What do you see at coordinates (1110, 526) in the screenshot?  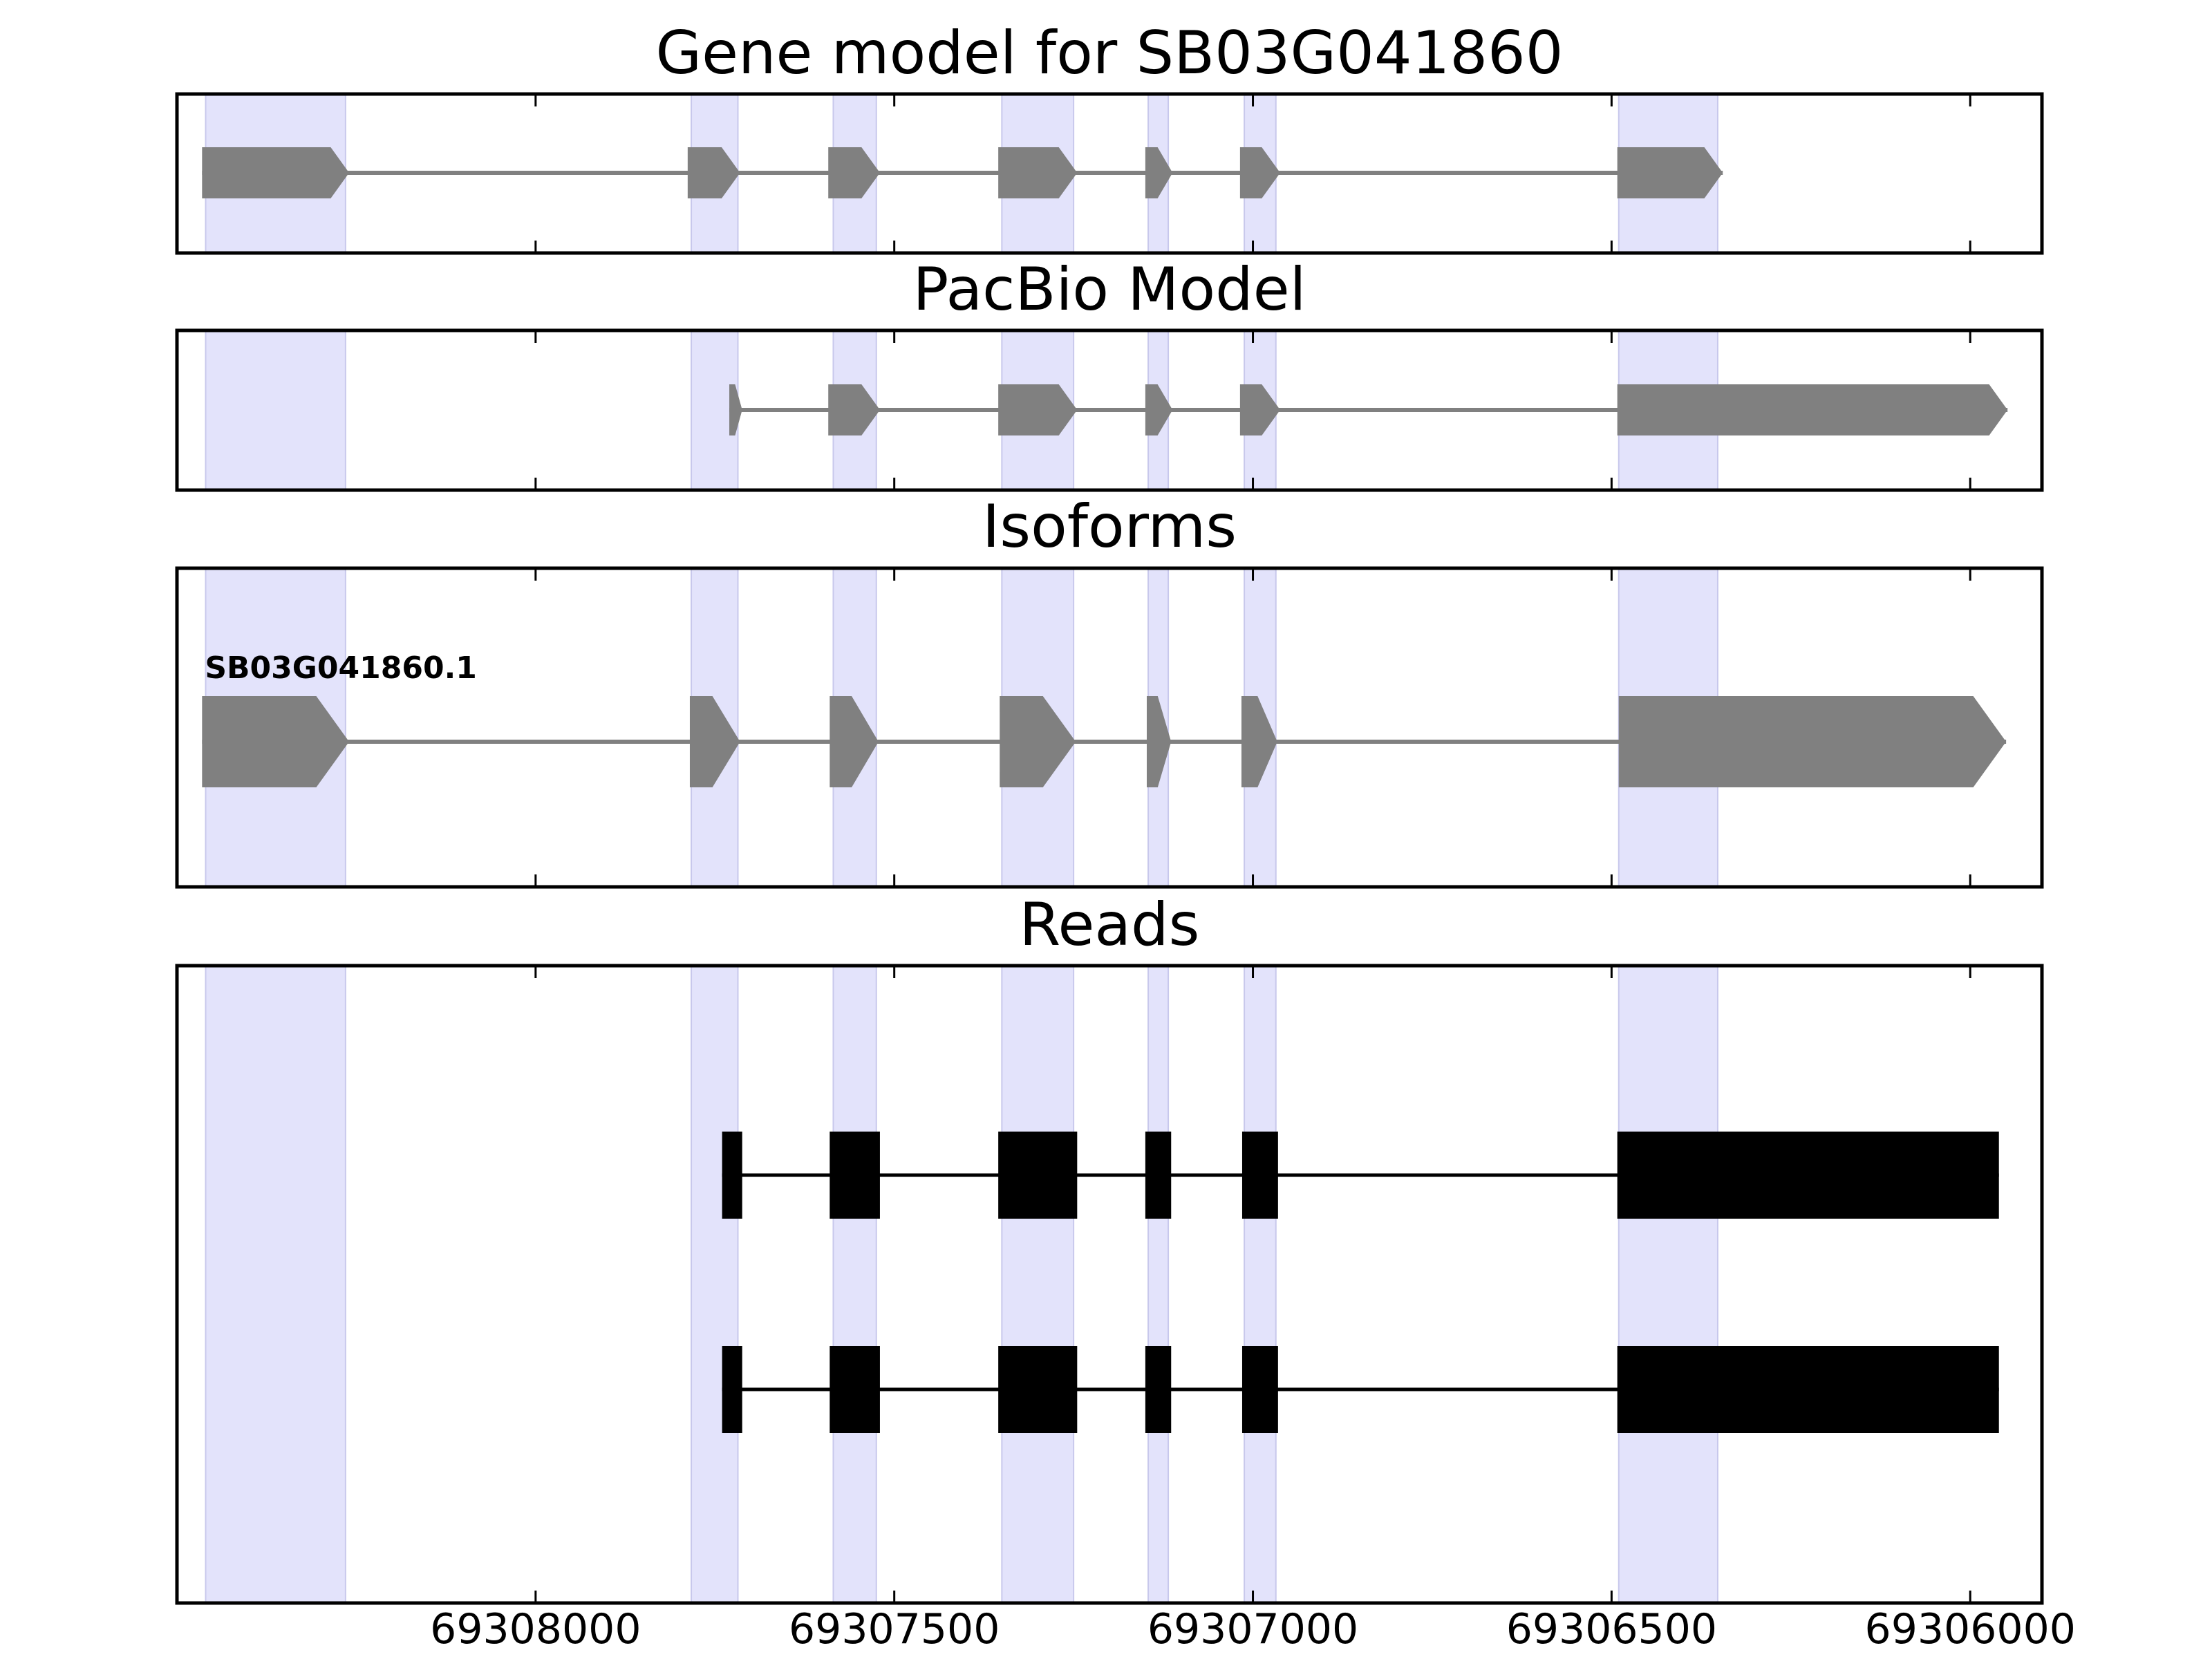 I see `panel-title: Isoforms` at bounding box center [1110, 526].